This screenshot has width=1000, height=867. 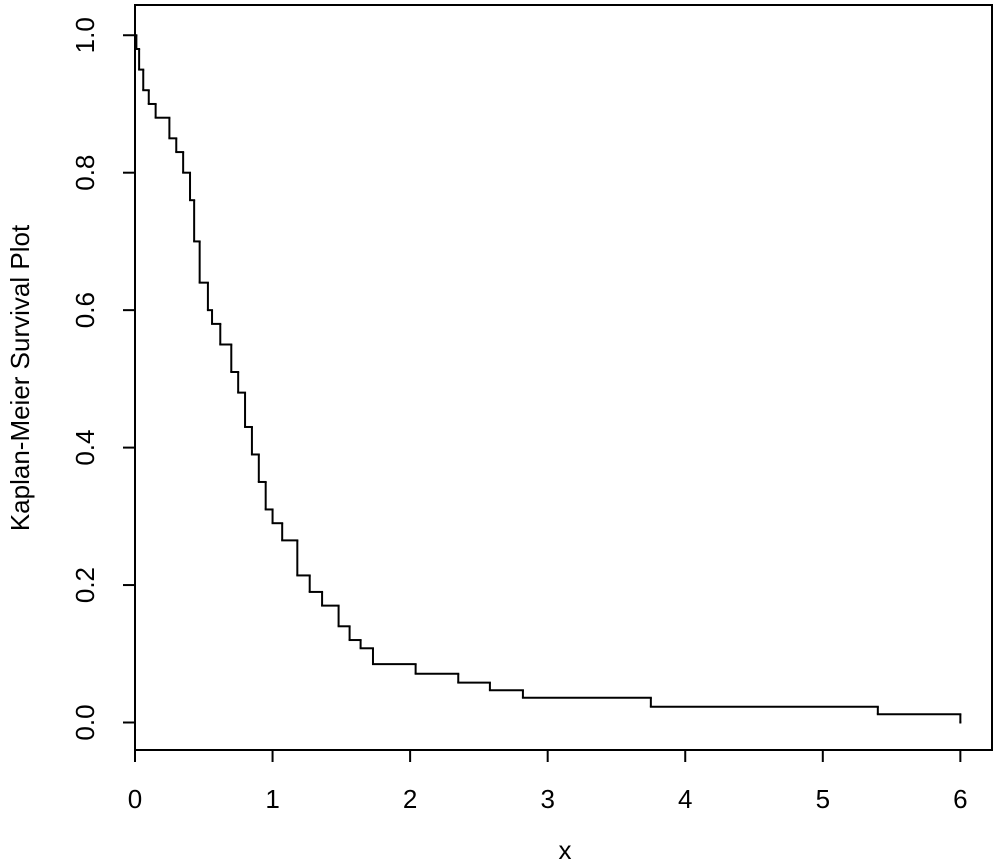 What do you see at coordinates (823, 799) in the screenshot?
I see `x-tick-label: 5` at bounding box center [823, 799].